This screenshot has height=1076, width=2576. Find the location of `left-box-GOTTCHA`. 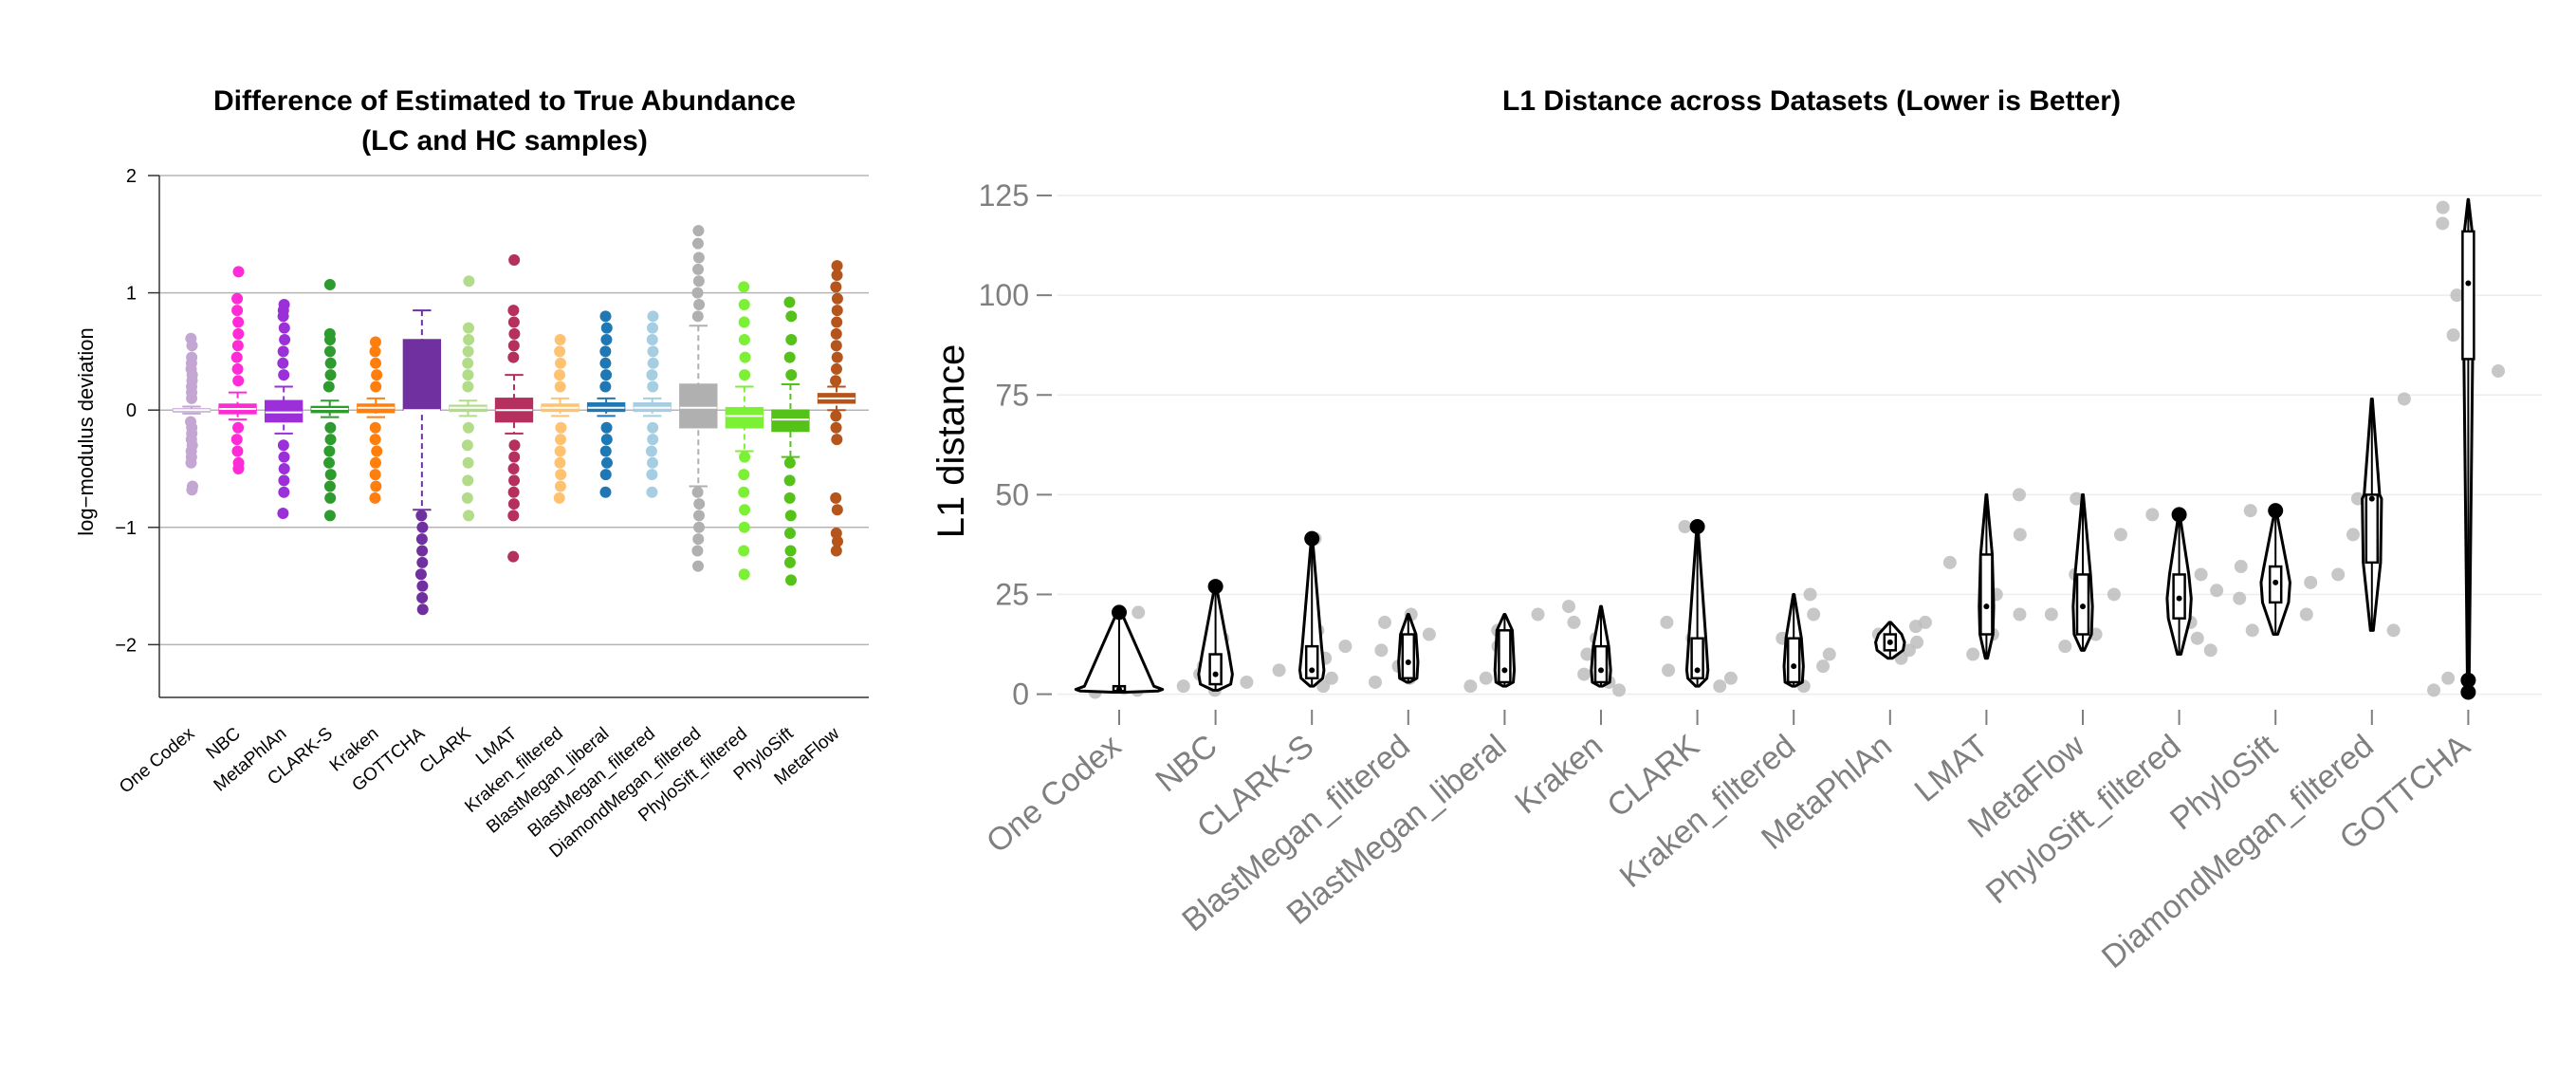

left-box-GOTTCHA is located at coordinates (422, 462).